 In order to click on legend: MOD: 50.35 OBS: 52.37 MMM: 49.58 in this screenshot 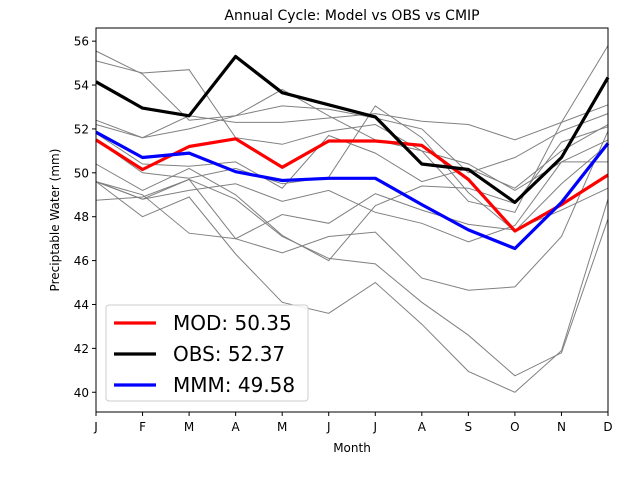, I will do `click(207, 353)`.